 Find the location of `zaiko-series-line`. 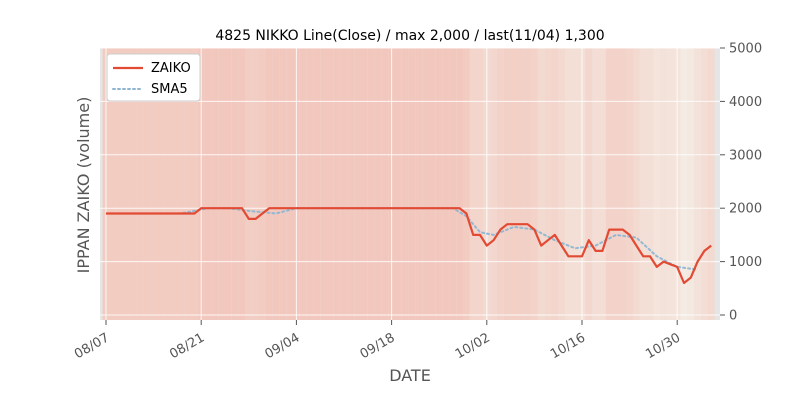

zaiko-series-line is located at coordinates (409, 246).